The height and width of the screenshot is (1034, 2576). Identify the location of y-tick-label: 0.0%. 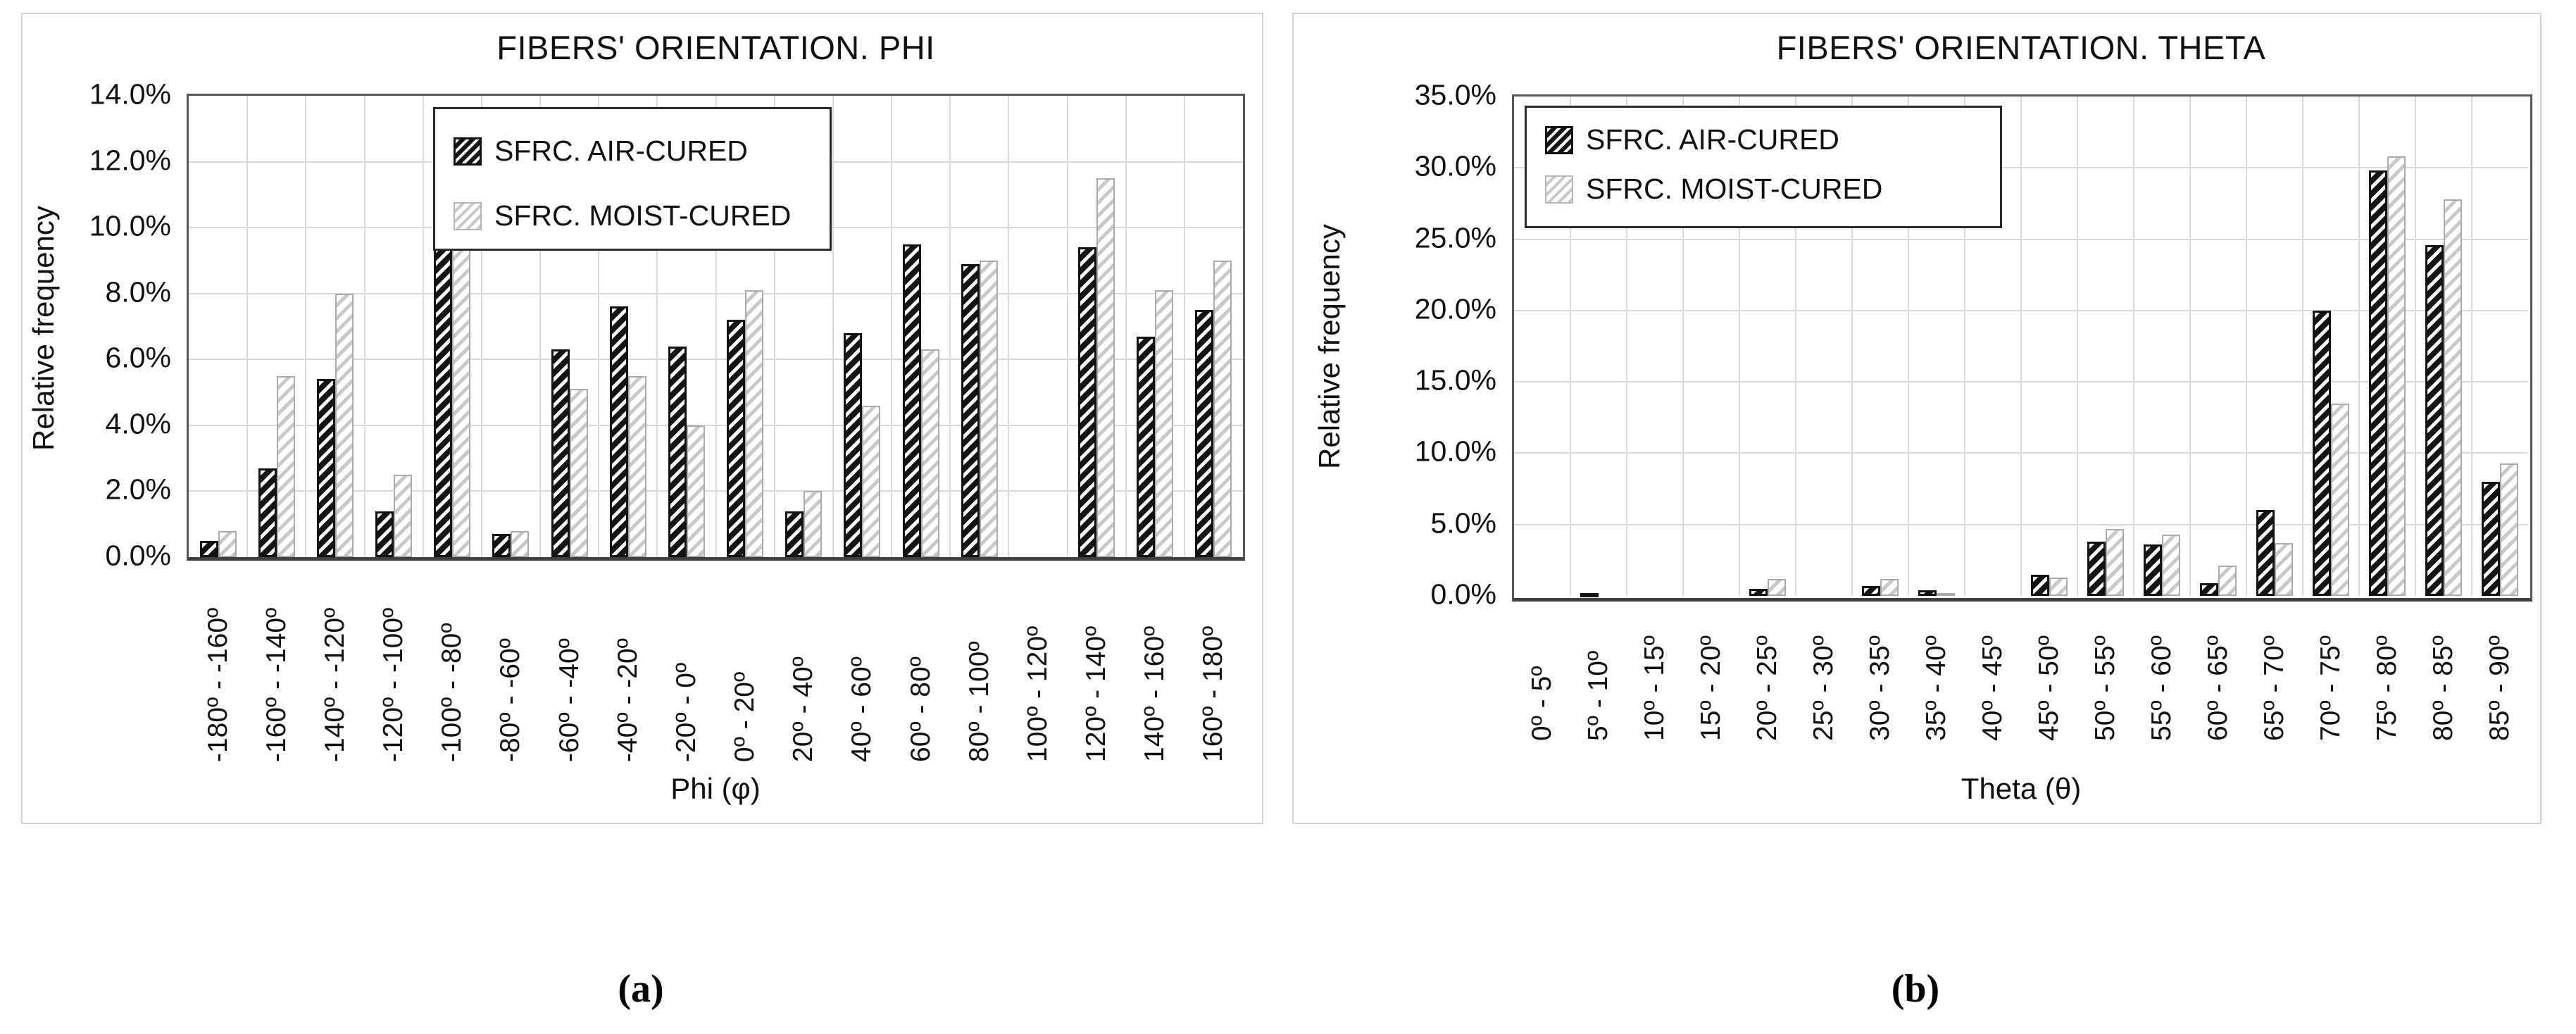
(1463, 594).